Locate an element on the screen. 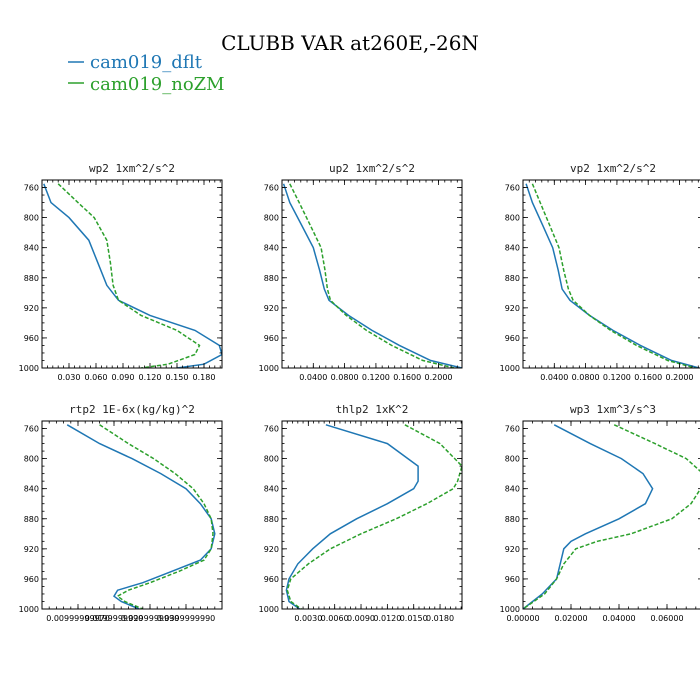 The width and height of the screenshot is (700, 700). x-tick-label: 0.180 is located at coordinates (204, 377).